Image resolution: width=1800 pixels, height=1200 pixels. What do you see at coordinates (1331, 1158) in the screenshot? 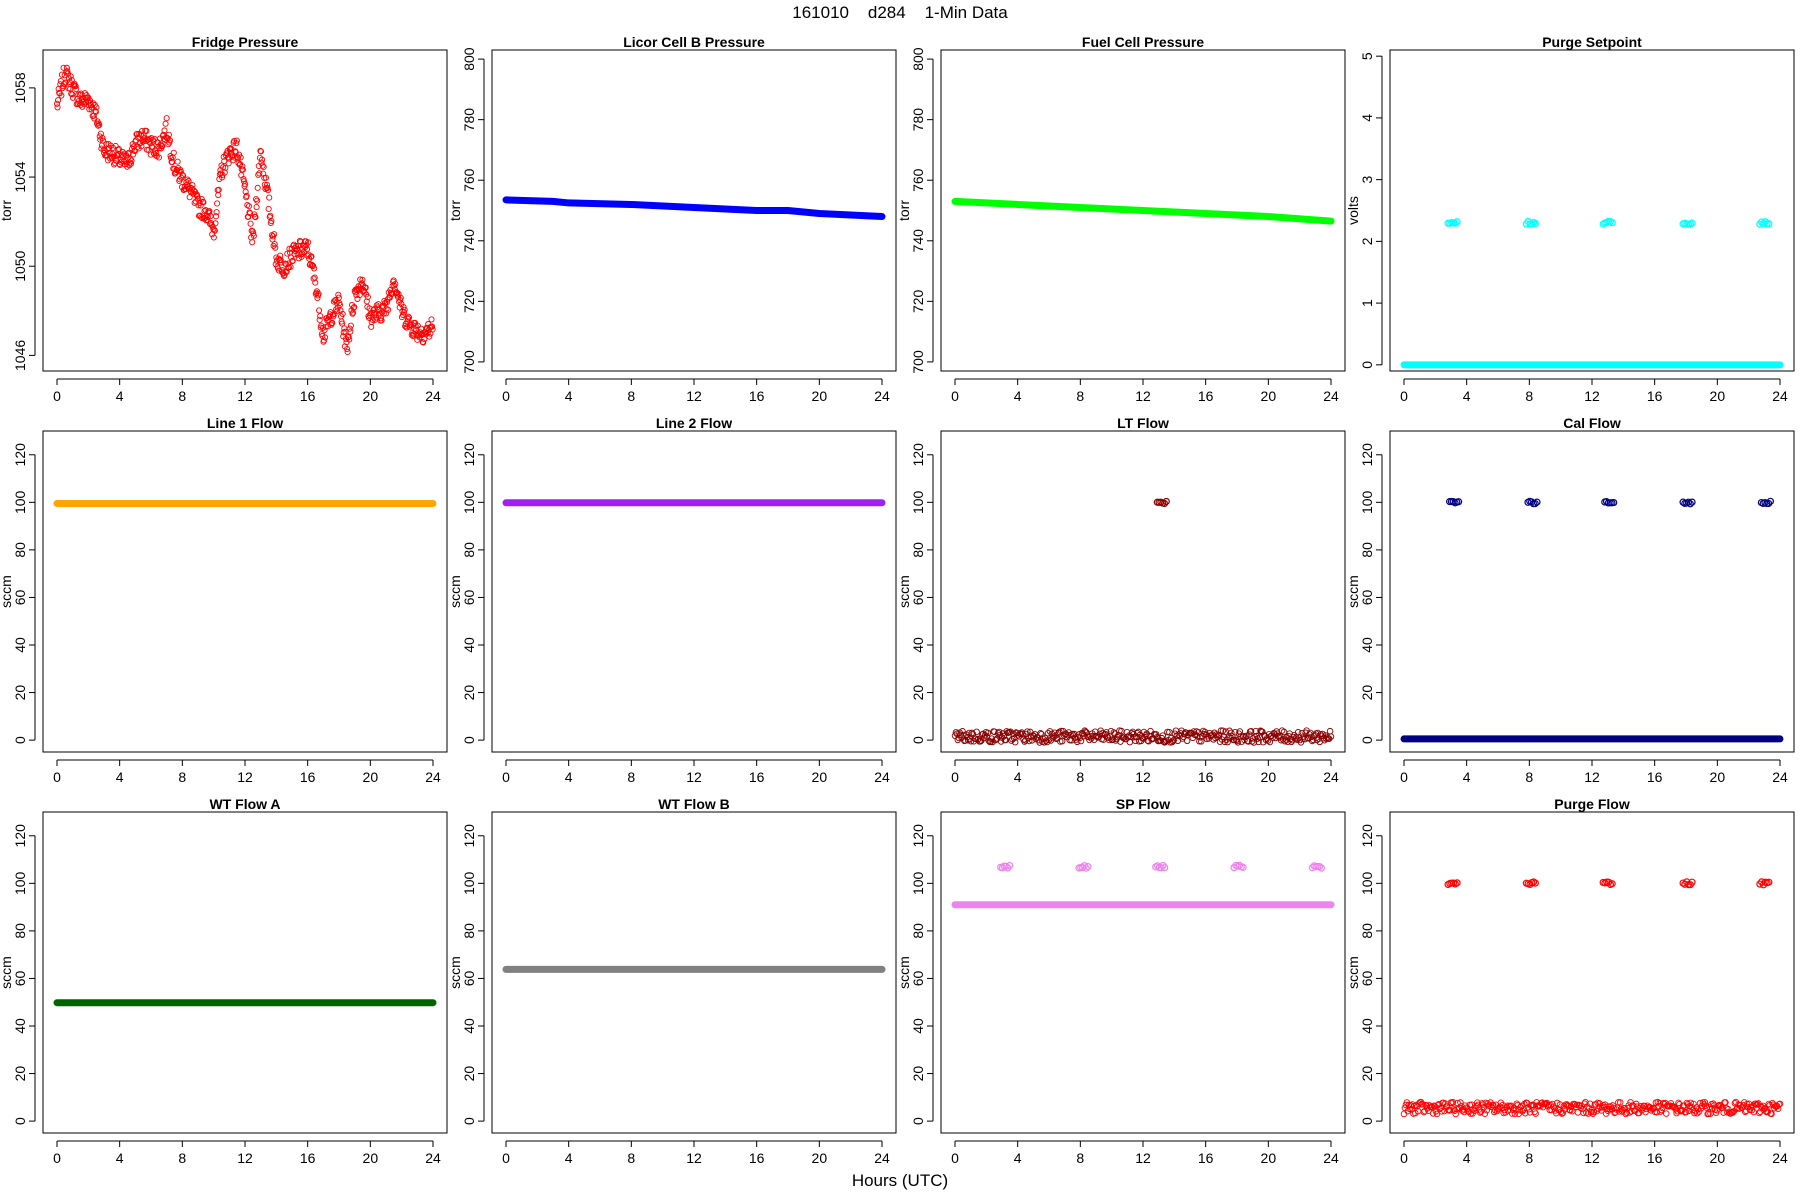
I see `x-tick-label: 24` at bounding box center [1331, 1158].